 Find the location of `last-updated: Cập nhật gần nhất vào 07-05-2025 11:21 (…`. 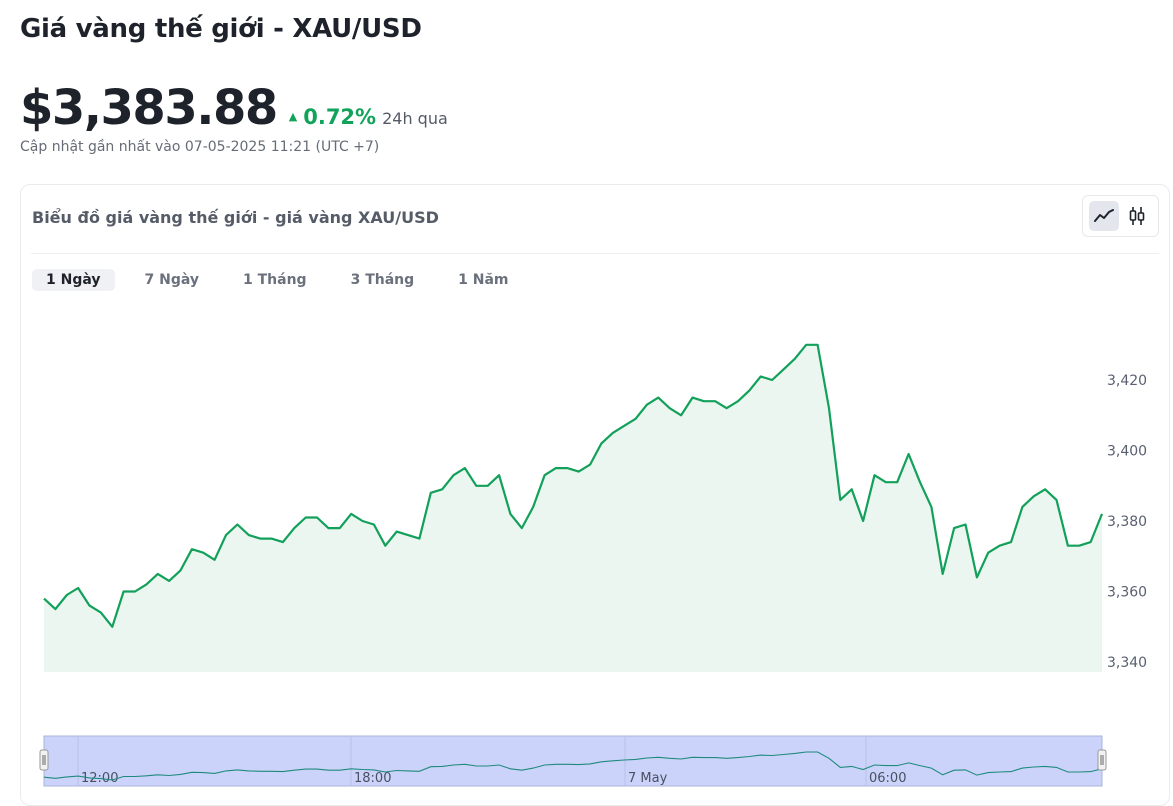

last-updated: Cập nhật gần nhất vào 07-05-2025 11:21 (… is located at coordinates (200, 147).